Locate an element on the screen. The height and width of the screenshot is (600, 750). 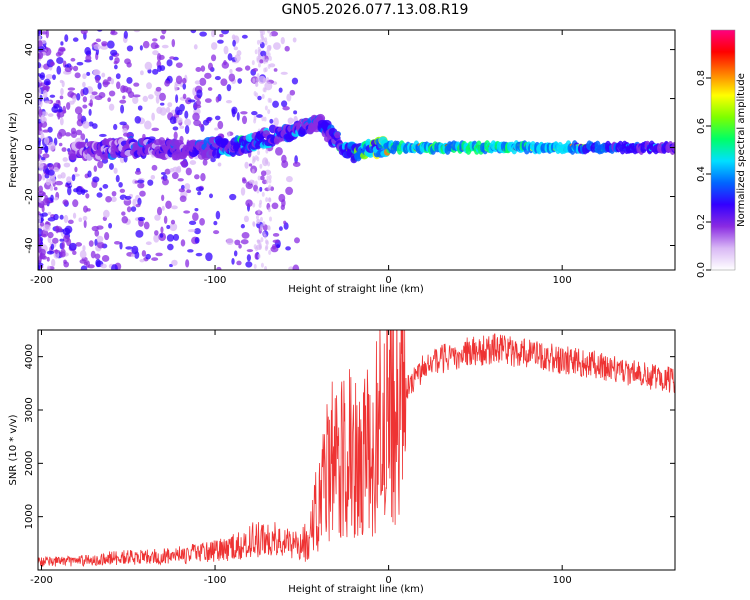
heatmap-ytick-label: 0 is located at coordinates (29, 147).